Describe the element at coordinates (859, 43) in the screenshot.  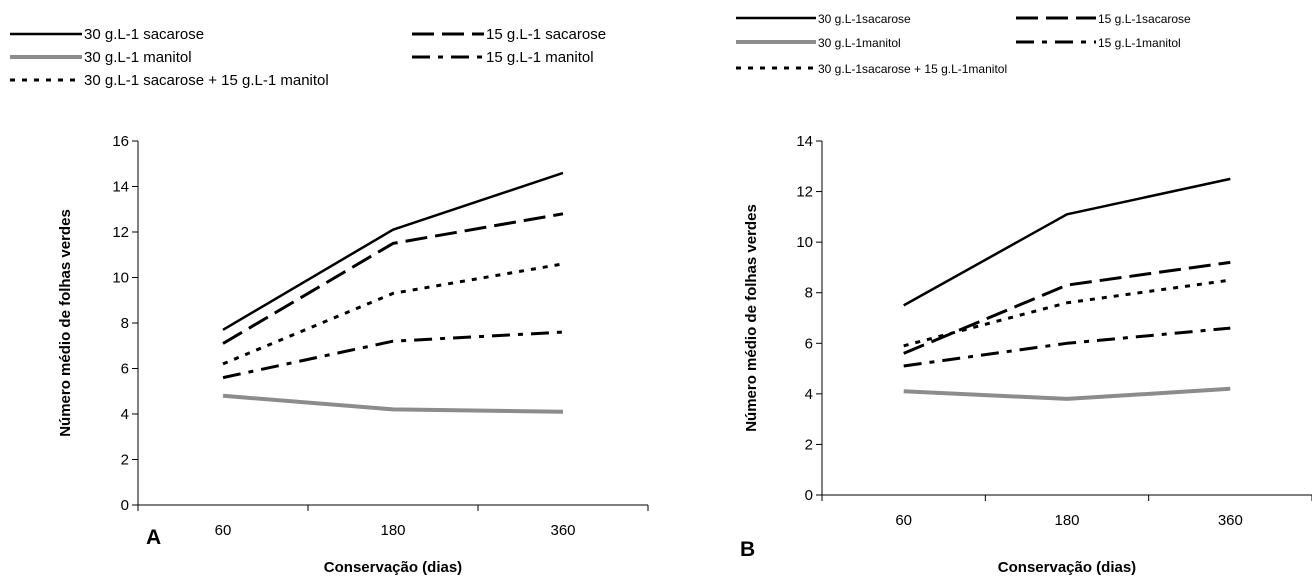
I see `legend-label-3: 30 g.L-1manitol` at that location.